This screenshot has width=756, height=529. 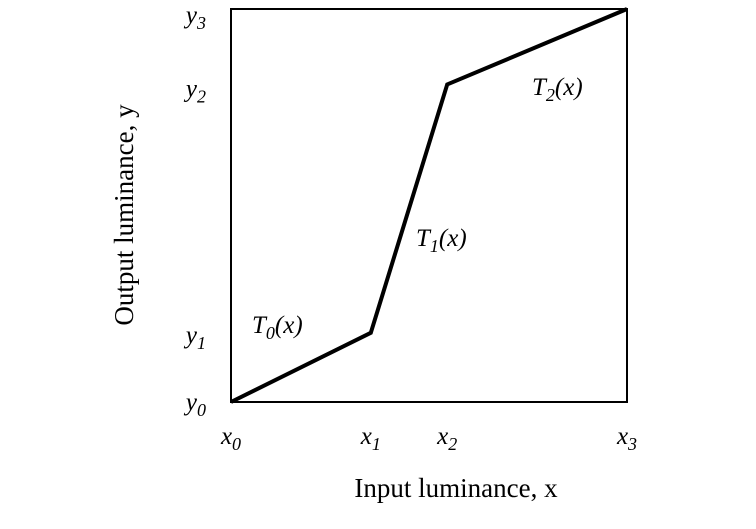 What do you see at coordinates (190, 402) in the screenshot?
I see `y-tick-label-0-base: y` at bounding box center [190, 402].